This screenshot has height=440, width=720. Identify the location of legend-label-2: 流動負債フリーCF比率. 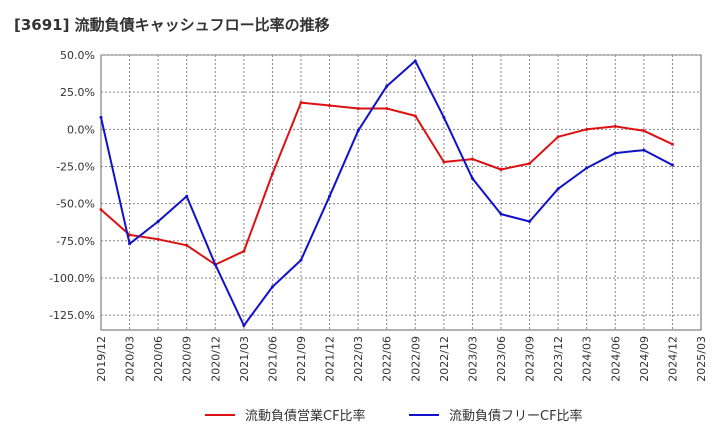
(516, 416).